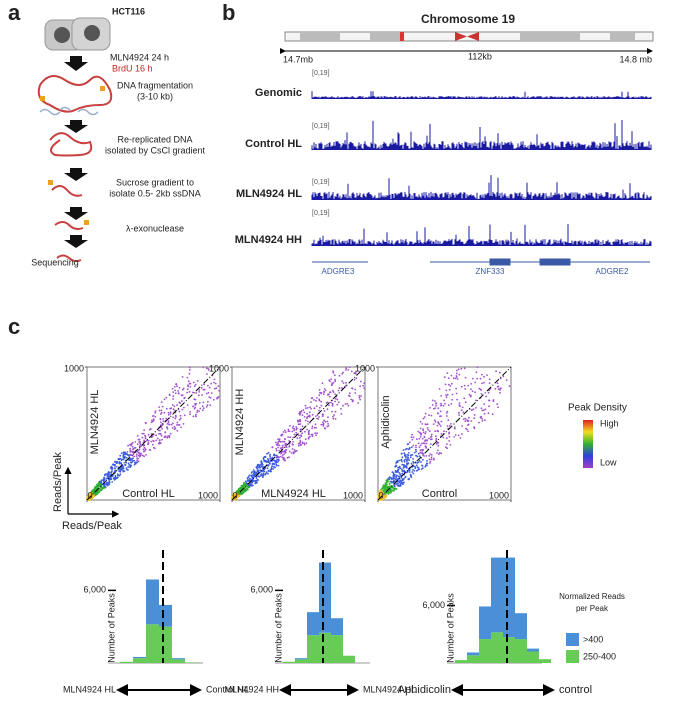 This screenshot has height=707, width=685. I want to click on coord-left: 14.7mb, so click(298, 59).